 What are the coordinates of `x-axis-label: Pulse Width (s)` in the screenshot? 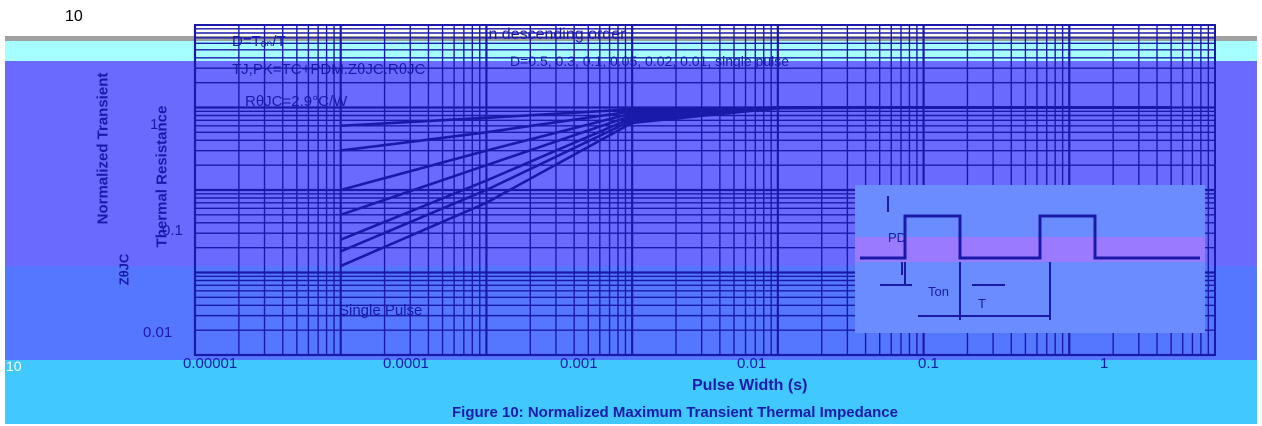 It's located at (750, 385).